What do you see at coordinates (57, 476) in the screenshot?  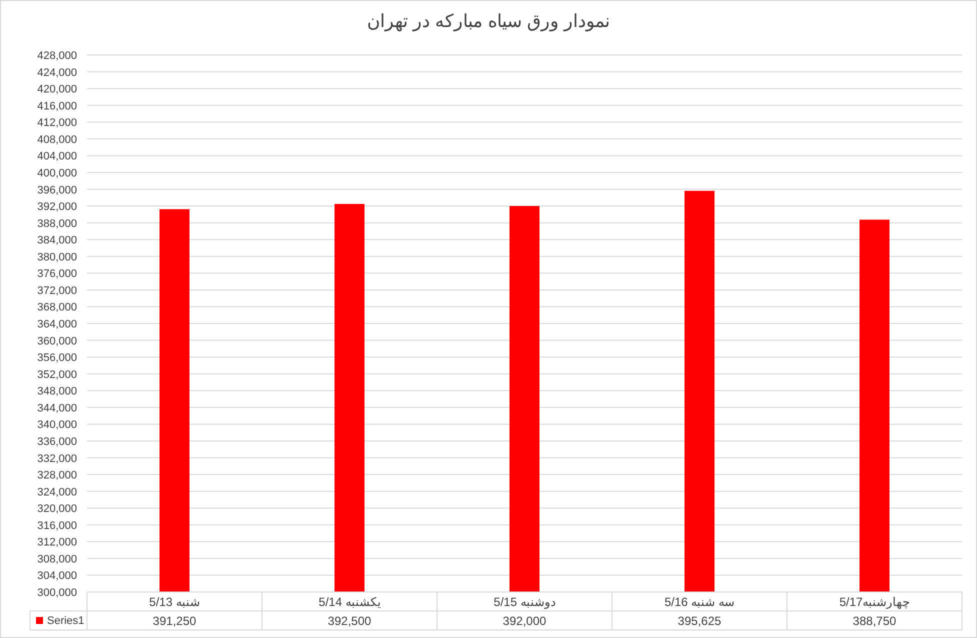 I see `y-tick-label: 328,000` at bounding box center [57, 476].